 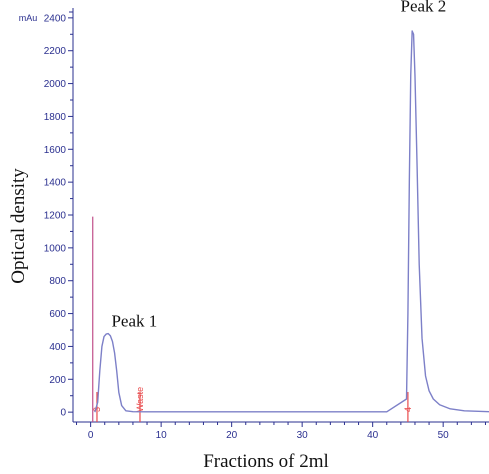 I want to click on y-axis-title: Optical density, so click(x=18, y=226).